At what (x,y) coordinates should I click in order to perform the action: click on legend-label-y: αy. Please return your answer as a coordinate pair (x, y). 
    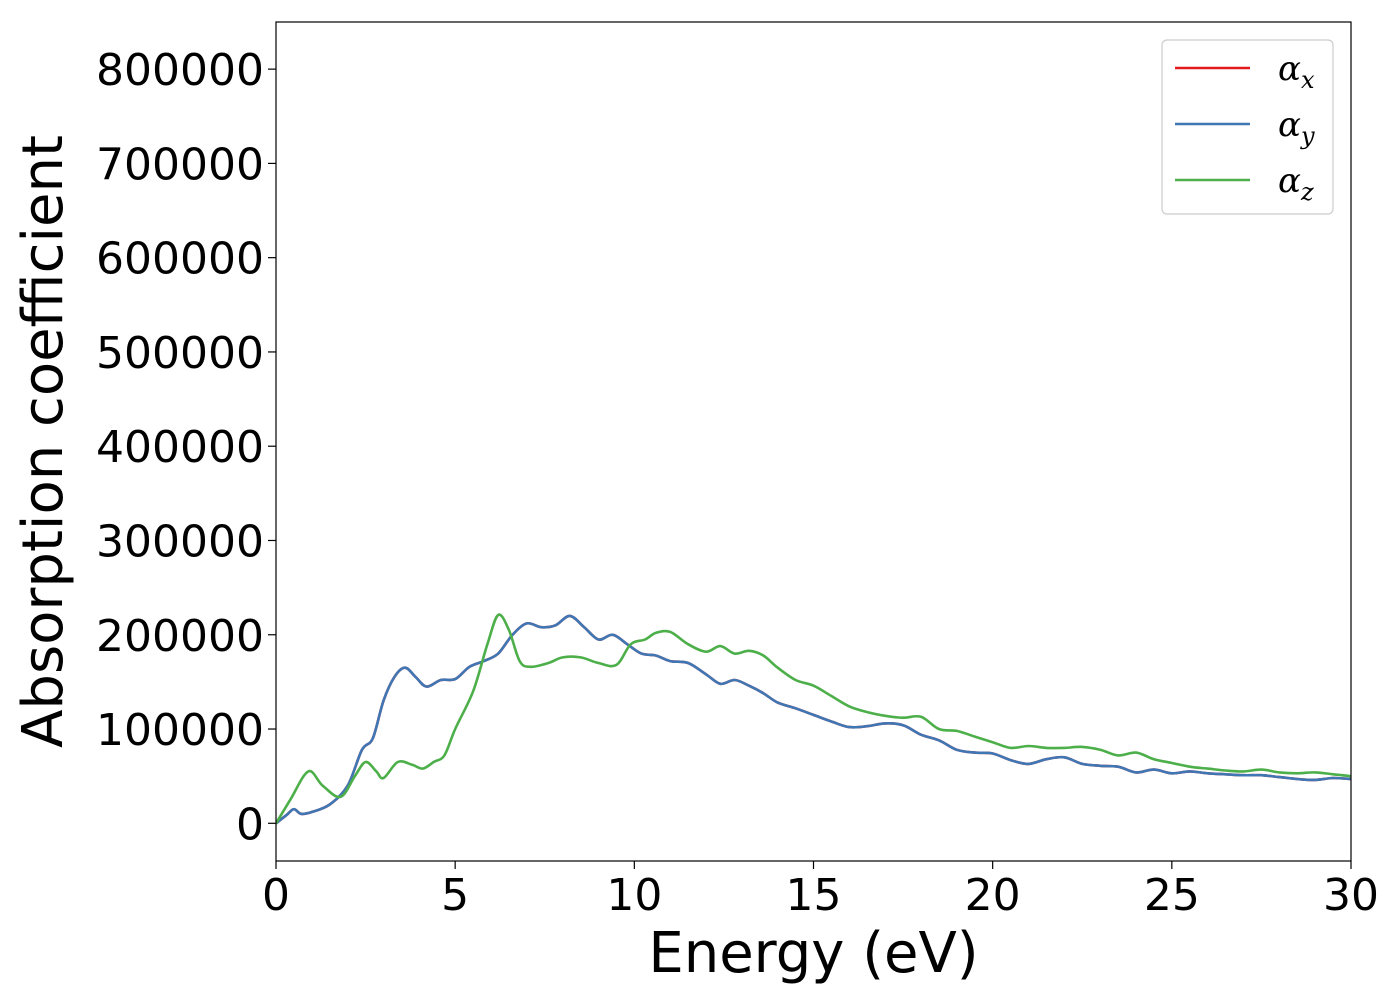
    Looking at the image, I should click on (1296, 127).